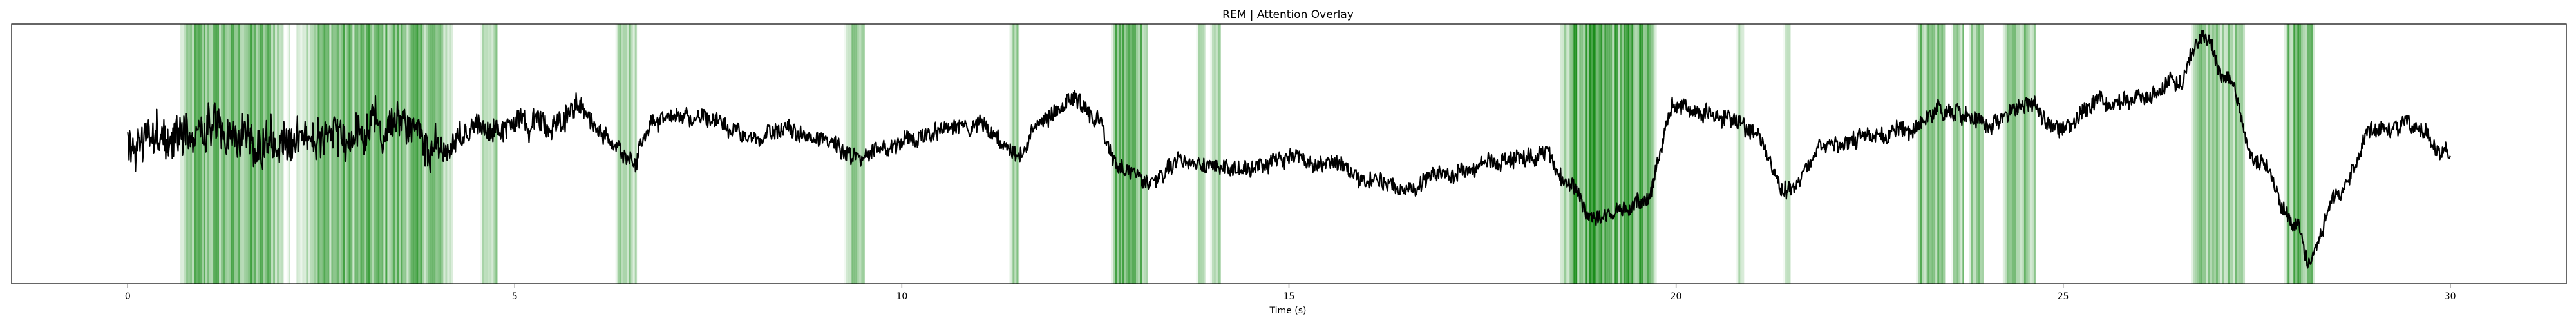  Describe the element at coordinates (2450, 296) in the screenshot. I see `x-tick-label: 30` at that location.